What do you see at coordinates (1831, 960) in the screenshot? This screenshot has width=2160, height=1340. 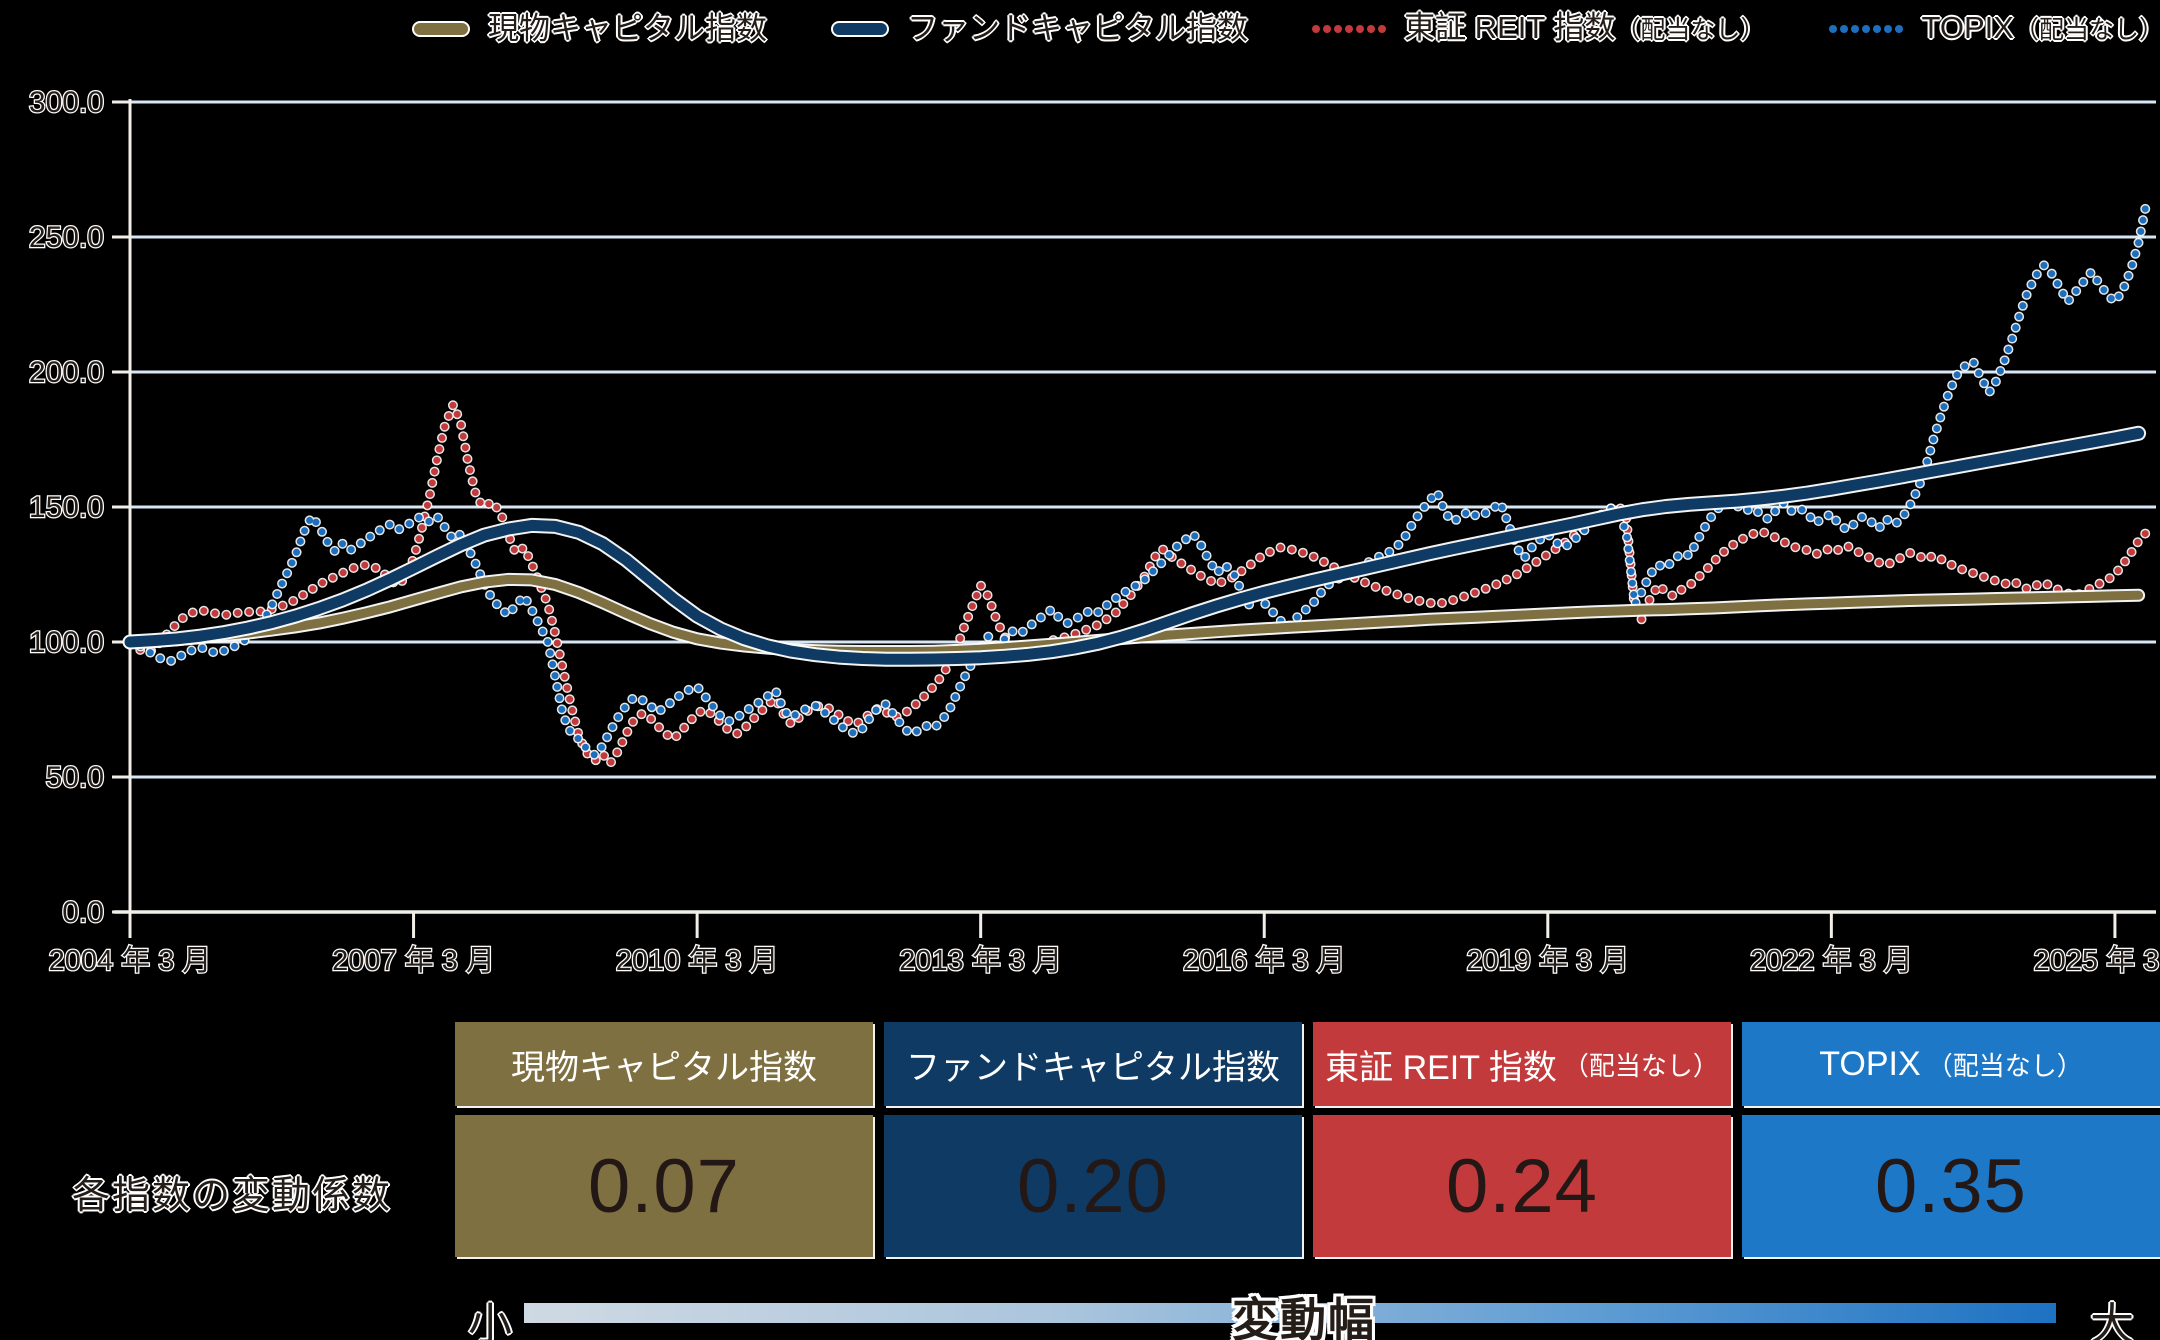 I see `x-tick-label: 2022 年 3 月` at bounding box center [1831, 960].